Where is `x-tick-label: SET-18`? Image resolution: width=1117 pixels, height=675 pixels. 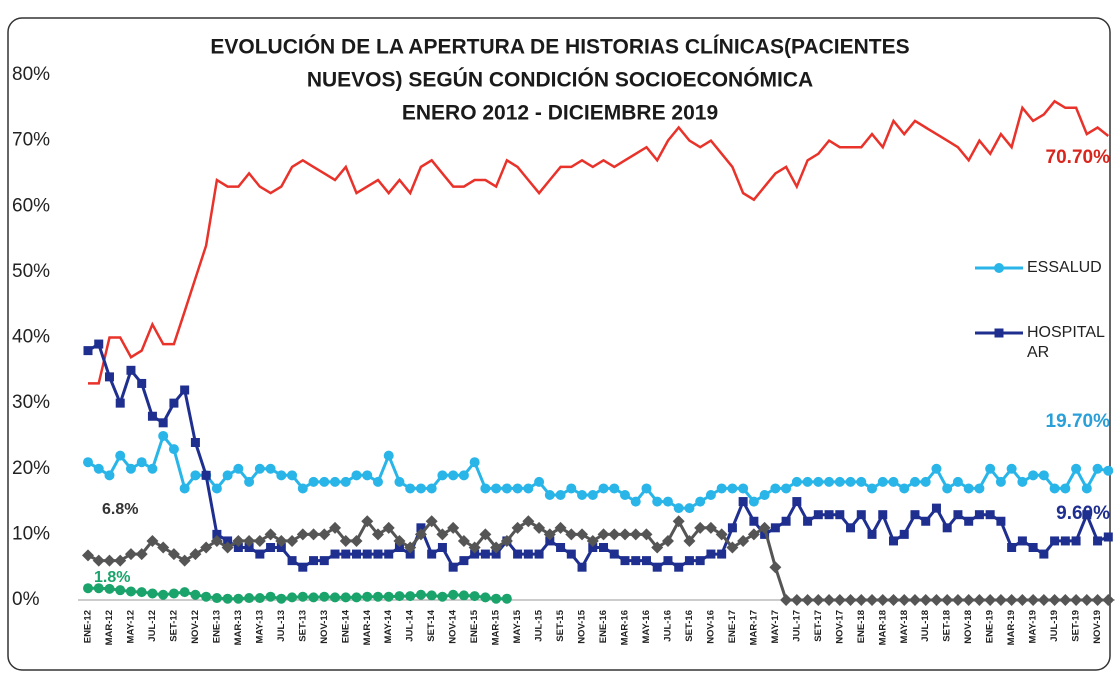 x-tick-label: SET-18 is located at coordinates (947, 626).